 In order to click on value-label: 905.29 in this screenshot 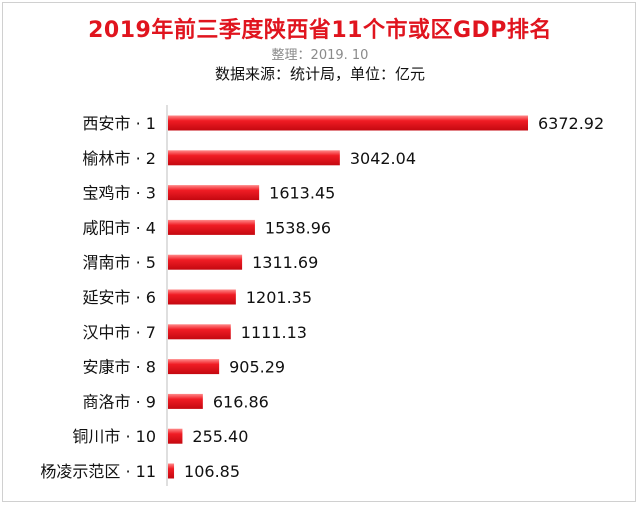, I will do `click(257, 367)`.